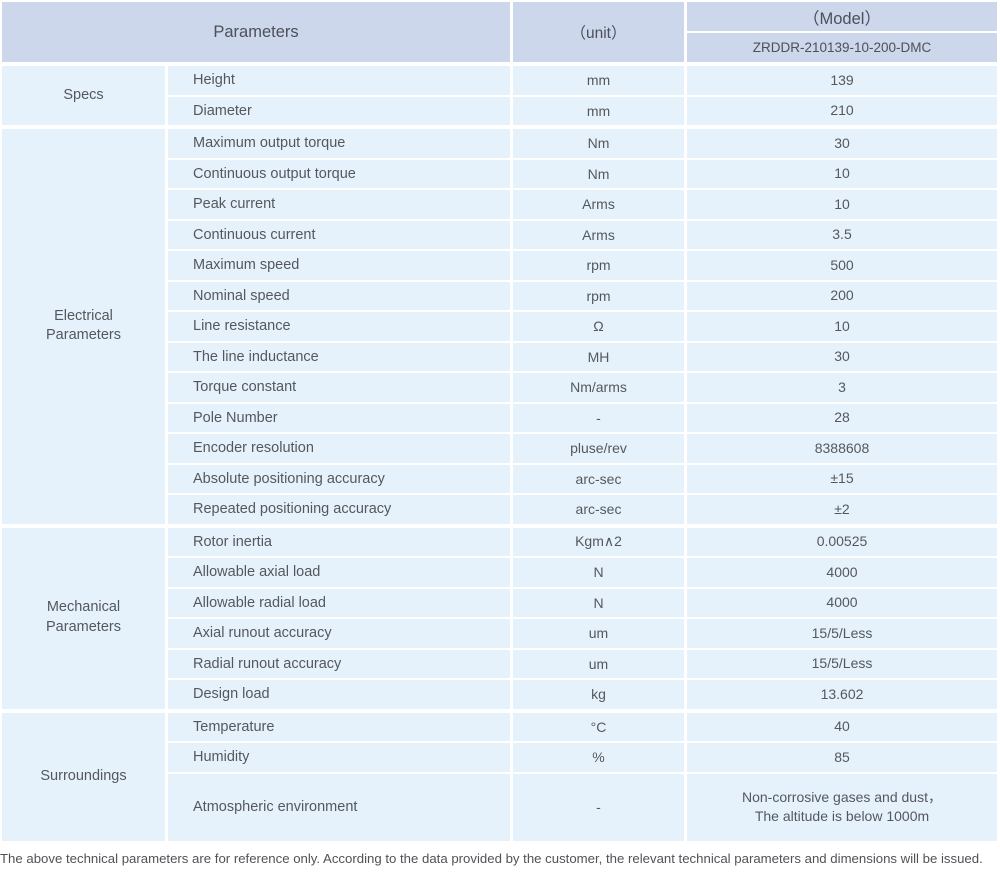  What do you see at coordinates (598, 234) in the screenshot?
I see `unit-cell: Arms` at bounding box center [598, 234].